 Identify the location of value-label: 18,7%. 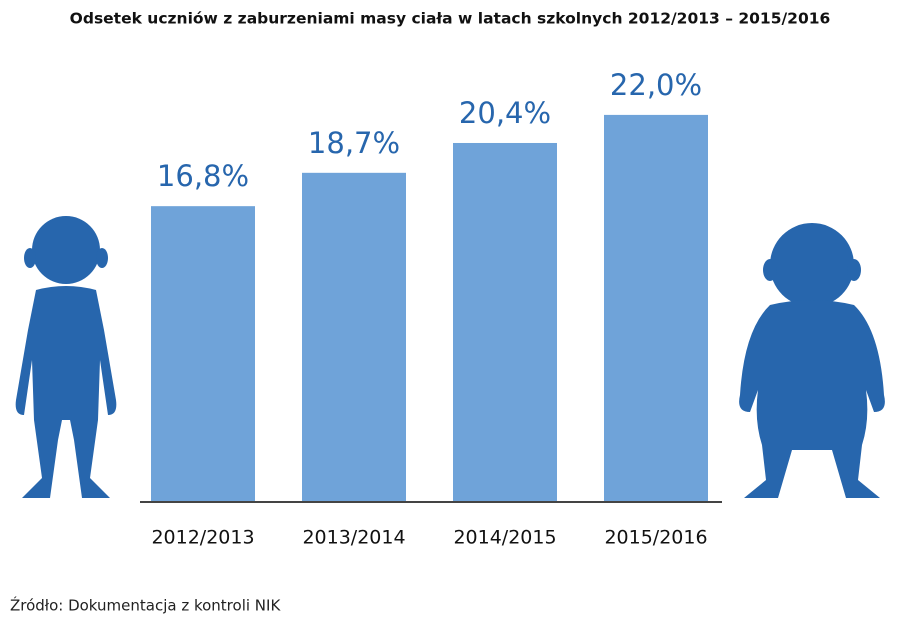
(354, 143).